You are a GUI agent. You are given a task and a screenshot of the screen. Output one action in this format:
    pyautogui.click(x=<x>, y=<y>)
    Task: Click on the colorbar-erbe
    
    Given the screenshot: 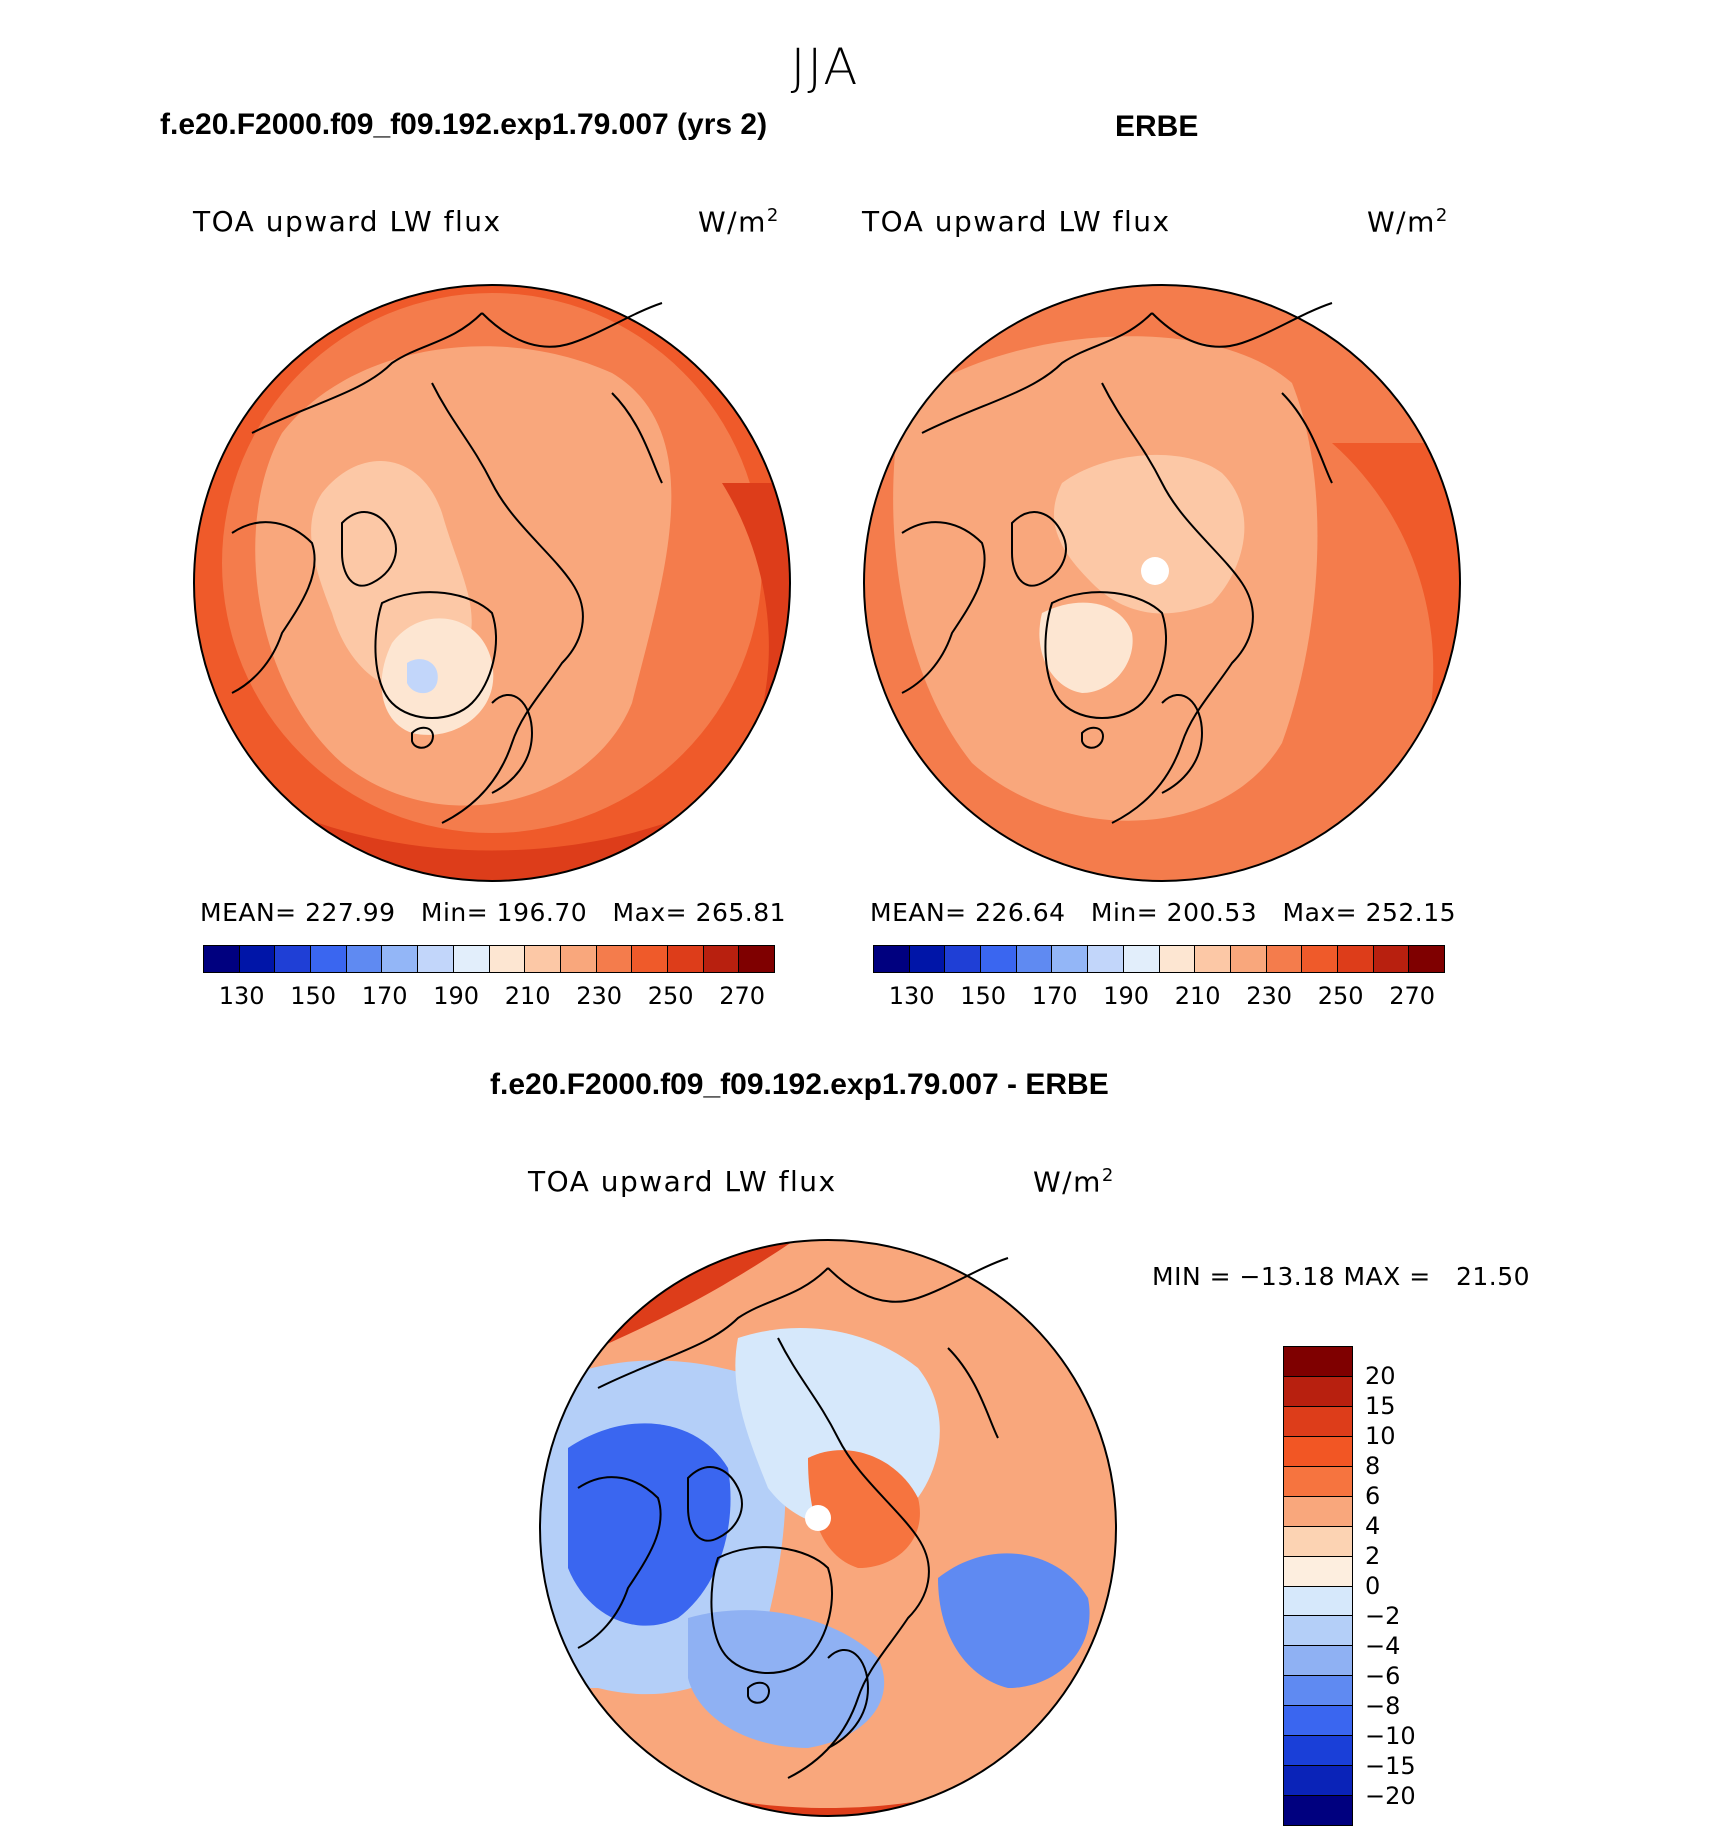 What is the action you would take?
    pyautogui.click(x=1159, y=959)
    